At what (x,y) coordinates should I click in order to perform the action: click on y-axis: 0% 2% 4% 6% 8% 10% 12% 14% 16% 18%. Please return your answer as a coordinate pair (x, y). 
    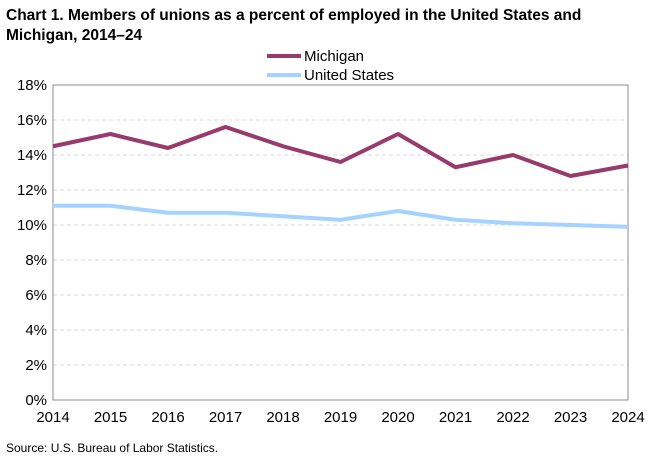
    Looking at the image, I should click on (32, 243).